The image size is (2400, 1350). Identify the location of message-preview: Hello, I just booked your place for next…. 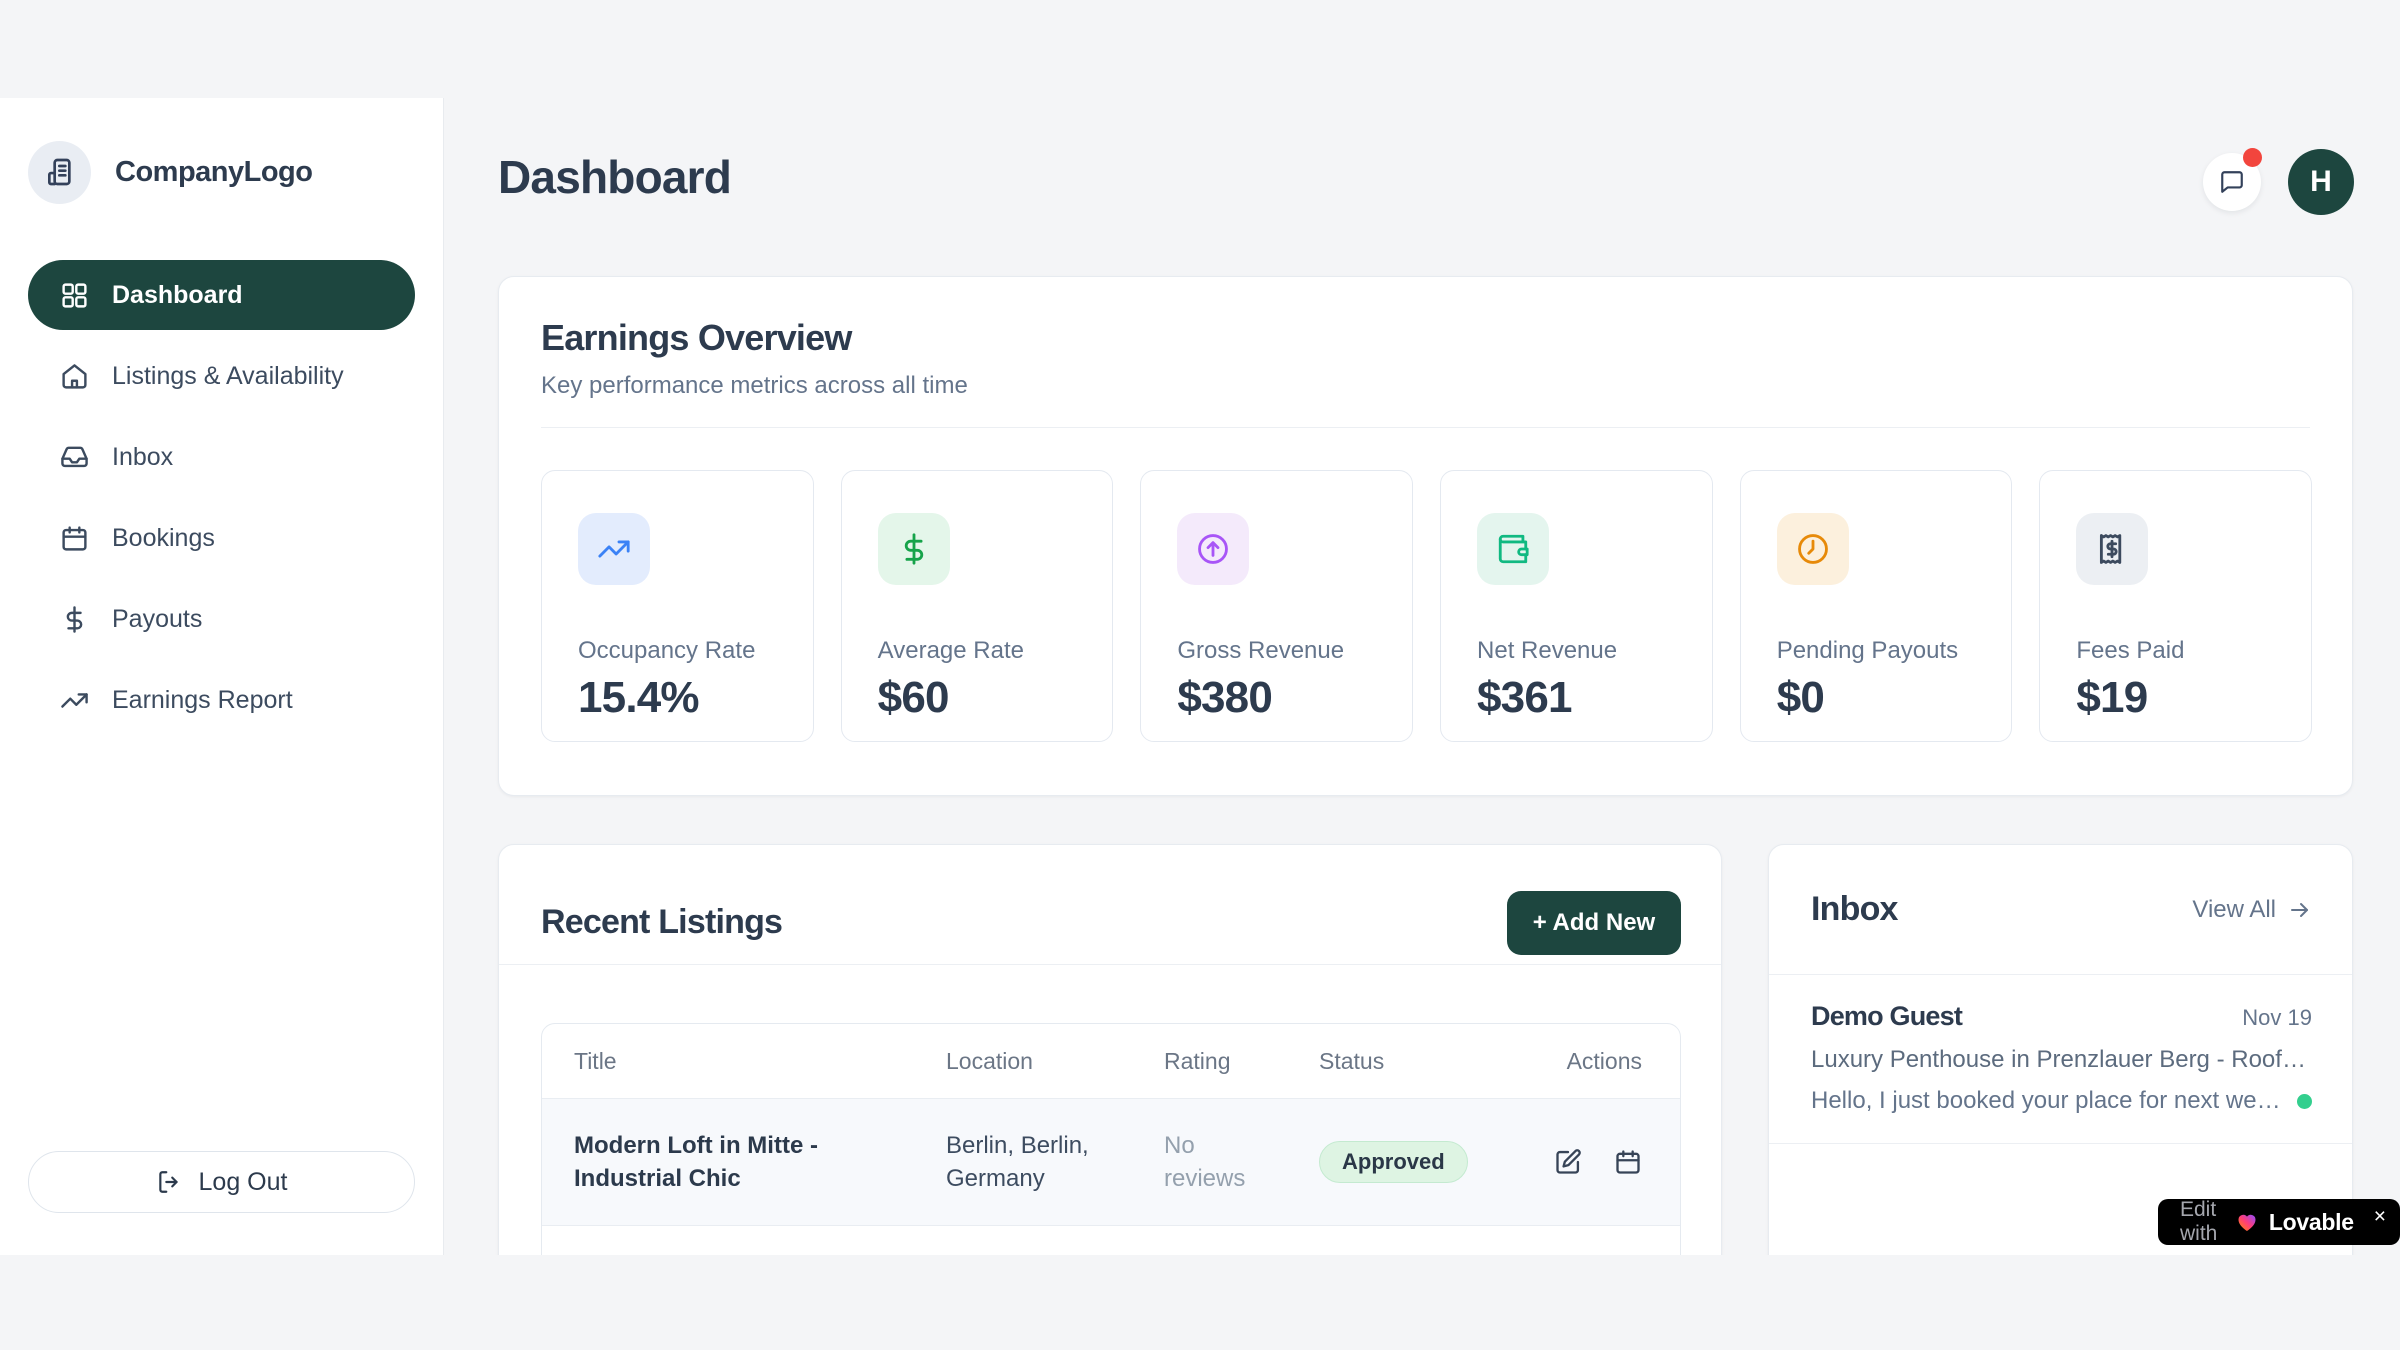
(2047, 1100).